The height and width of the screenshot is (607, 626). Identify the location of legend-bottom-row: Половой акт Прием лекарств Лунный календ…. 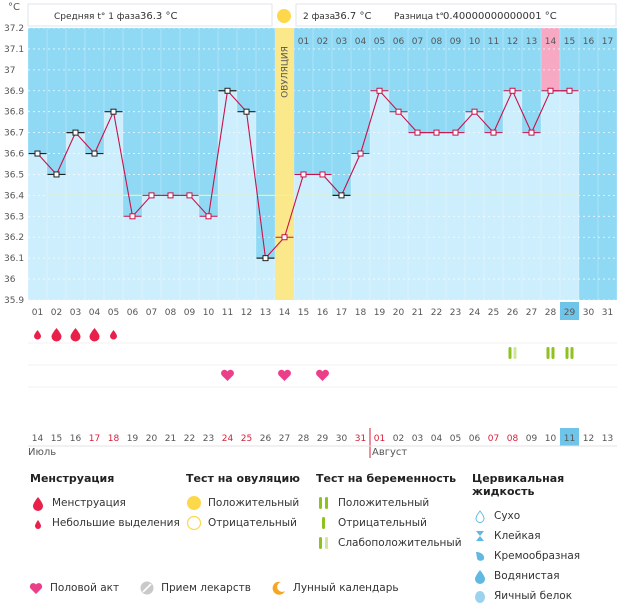
(213, 588).